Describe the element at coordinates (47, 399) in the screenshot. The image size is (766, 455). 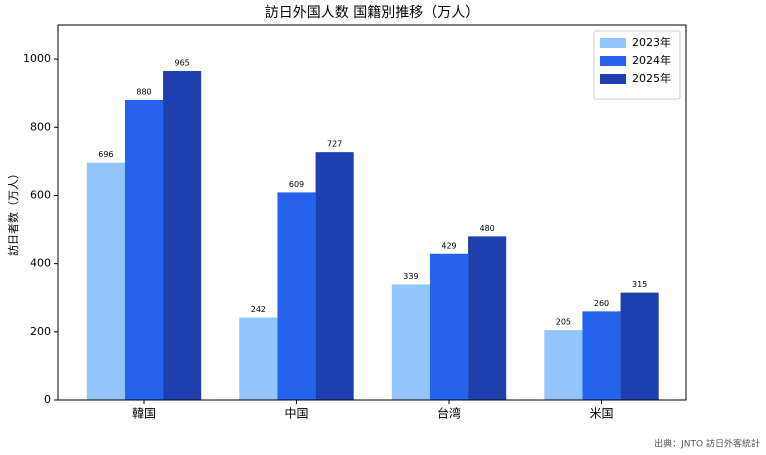
I see `y-tick-label: 0` at that location.